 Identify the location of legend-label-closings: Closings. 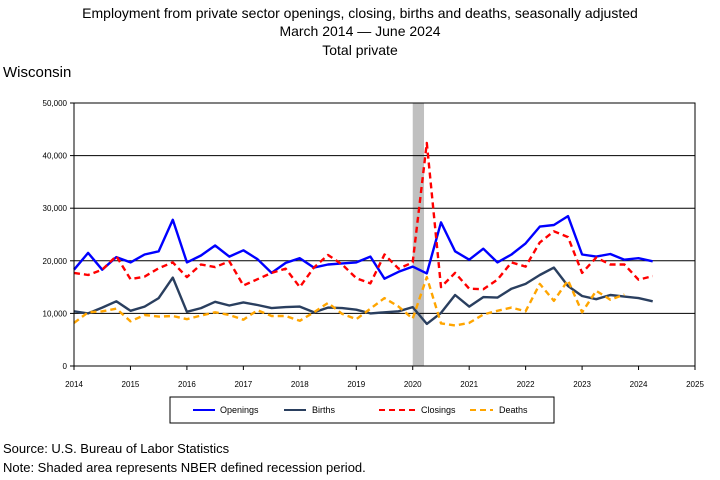
(438, 410).